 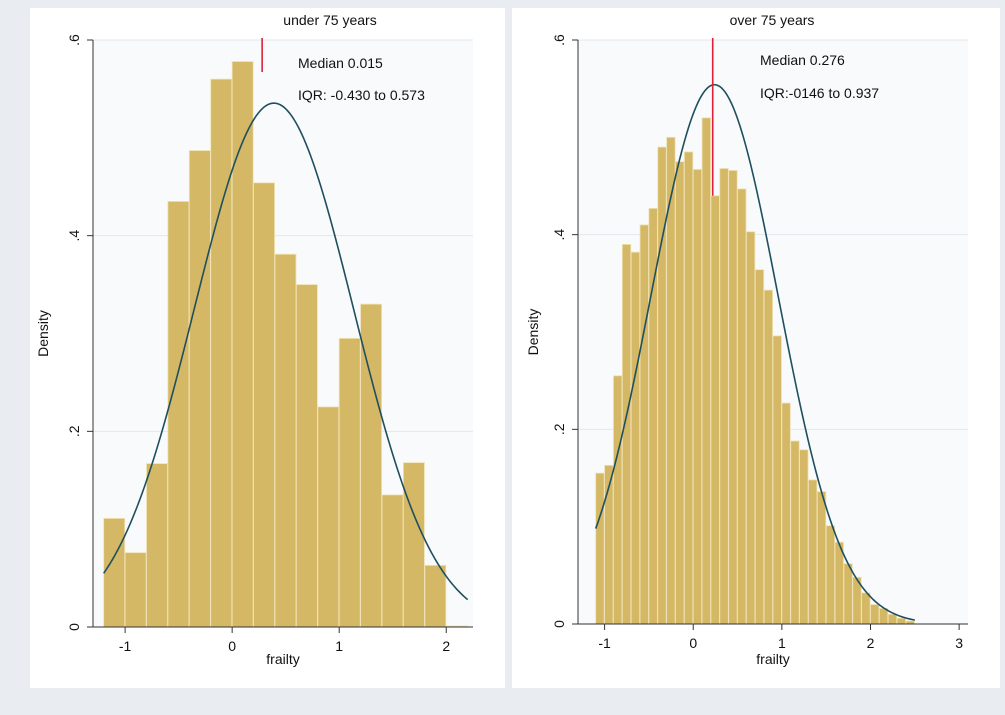 I want to click on iqr-annotation: IQR: -0.430 to 0.573, so click(x=361, y=95).